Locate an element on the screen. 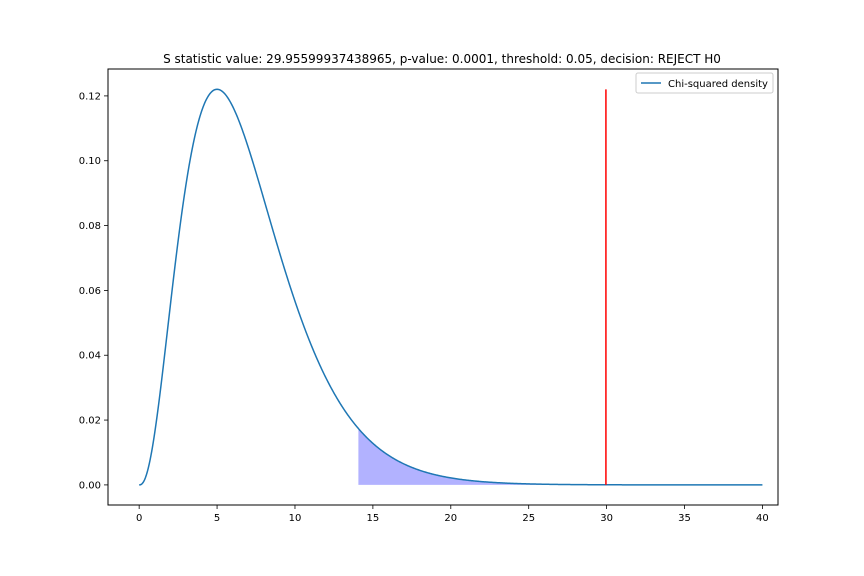  y-tick-label: 0.12 is located at coordinates (90, 96).